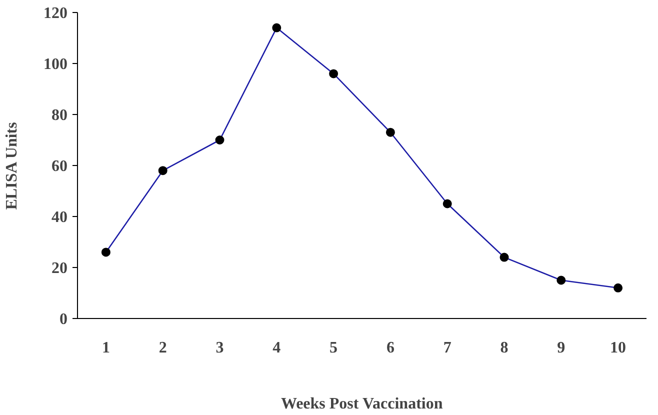  Describe the element at coordinates (12, 166) in the screenshot. I see `y-axis-title: ELISA Units` at that location.